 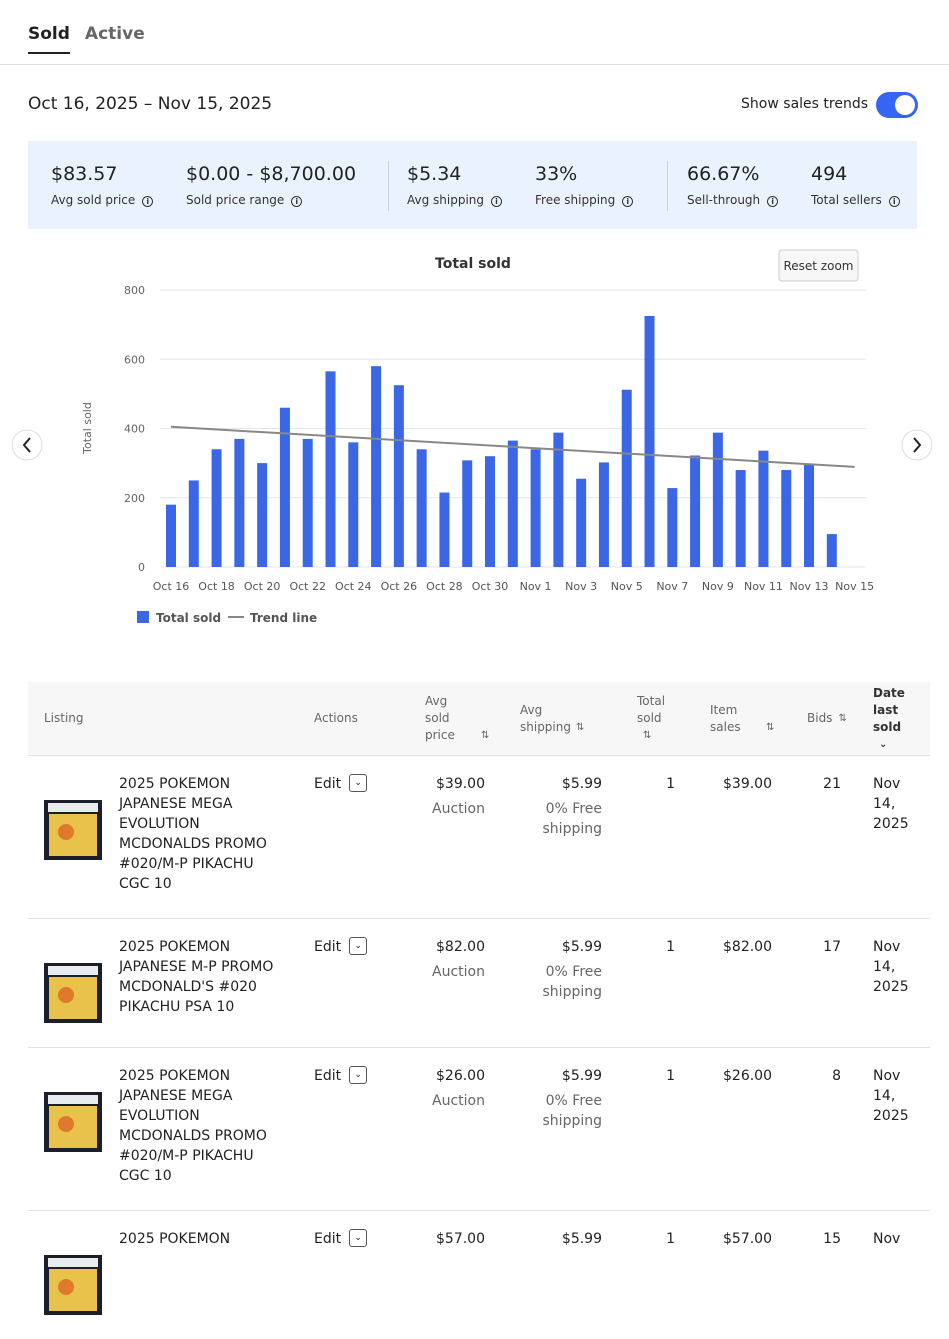 What do you see at coordinates (897, 105) in the screenshot?
I see `toggle` at bounding box center [897, 105].